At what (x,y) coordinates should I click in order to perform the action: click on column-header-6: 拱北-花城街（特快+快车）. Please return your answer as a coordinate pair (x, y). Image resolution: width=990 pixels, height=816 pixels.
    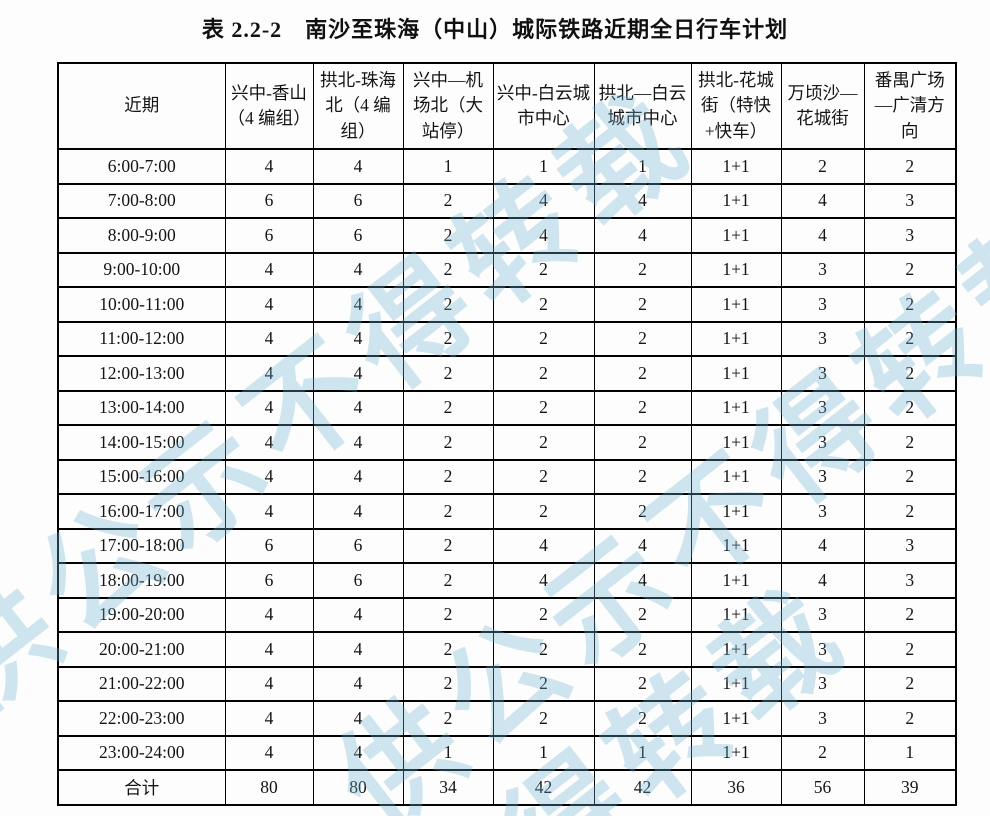
    Looking at the image, I should click on (736, 106).